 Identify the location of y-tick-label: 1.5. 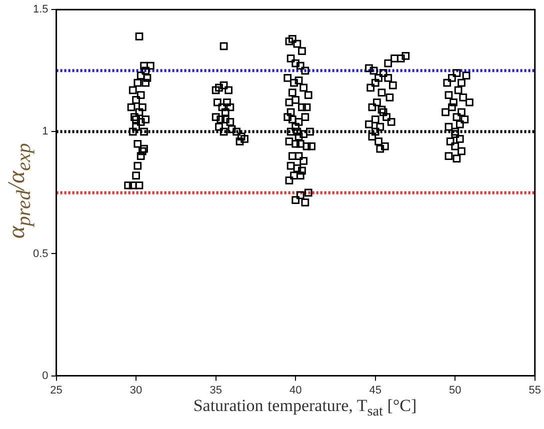
(40, 10).